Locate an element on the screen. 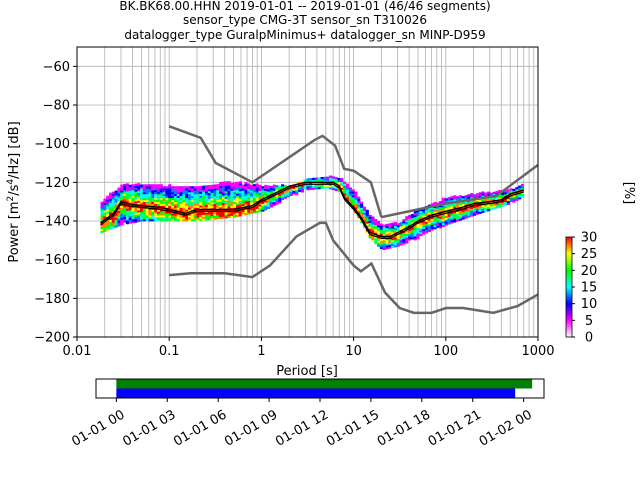 This screenshot has height=480, width=640. data-availability-bar is located at coordinates (324, 384).